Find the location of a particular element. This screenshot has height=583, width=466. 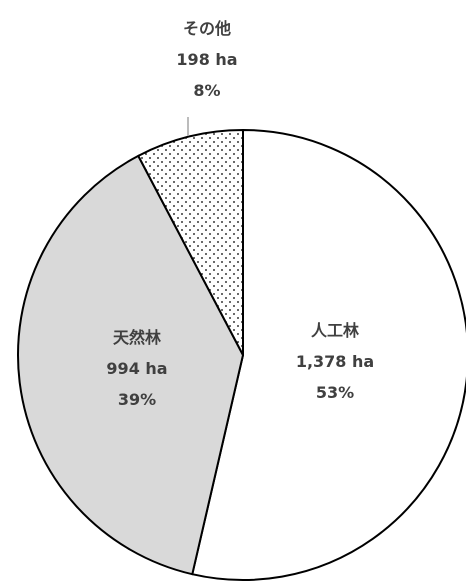

label-artificial-forest-value: 1,378 ha is located at coordinates (335, 361).